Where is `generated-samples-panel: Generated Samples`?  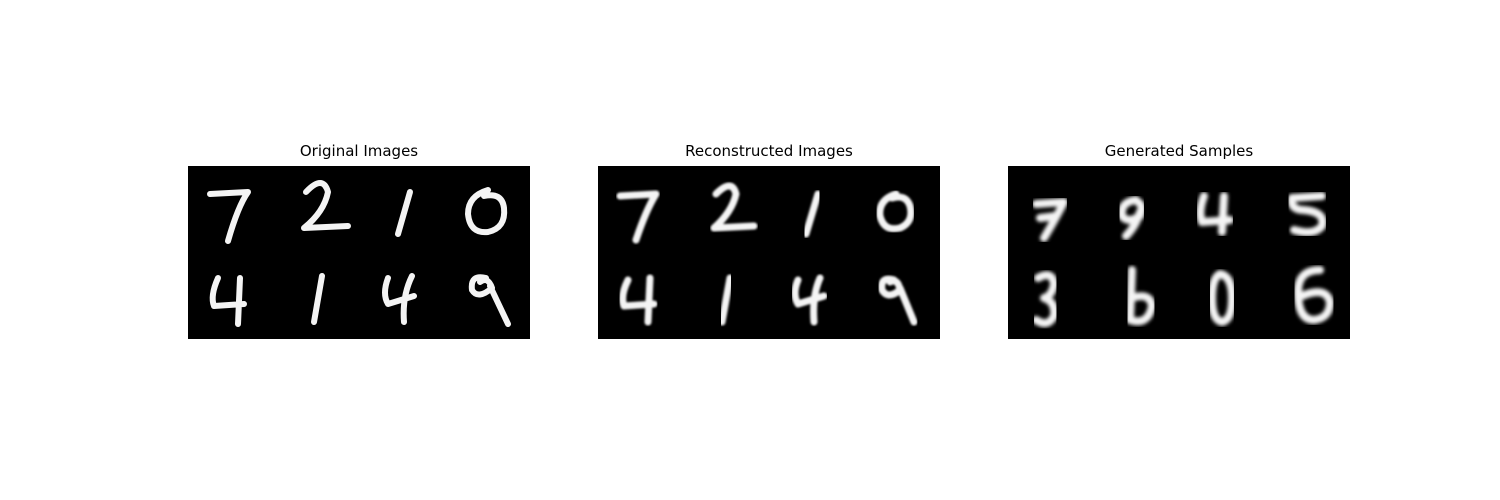 generated-samples-panel: Generated Samples is located at coordinates (1179, 239).